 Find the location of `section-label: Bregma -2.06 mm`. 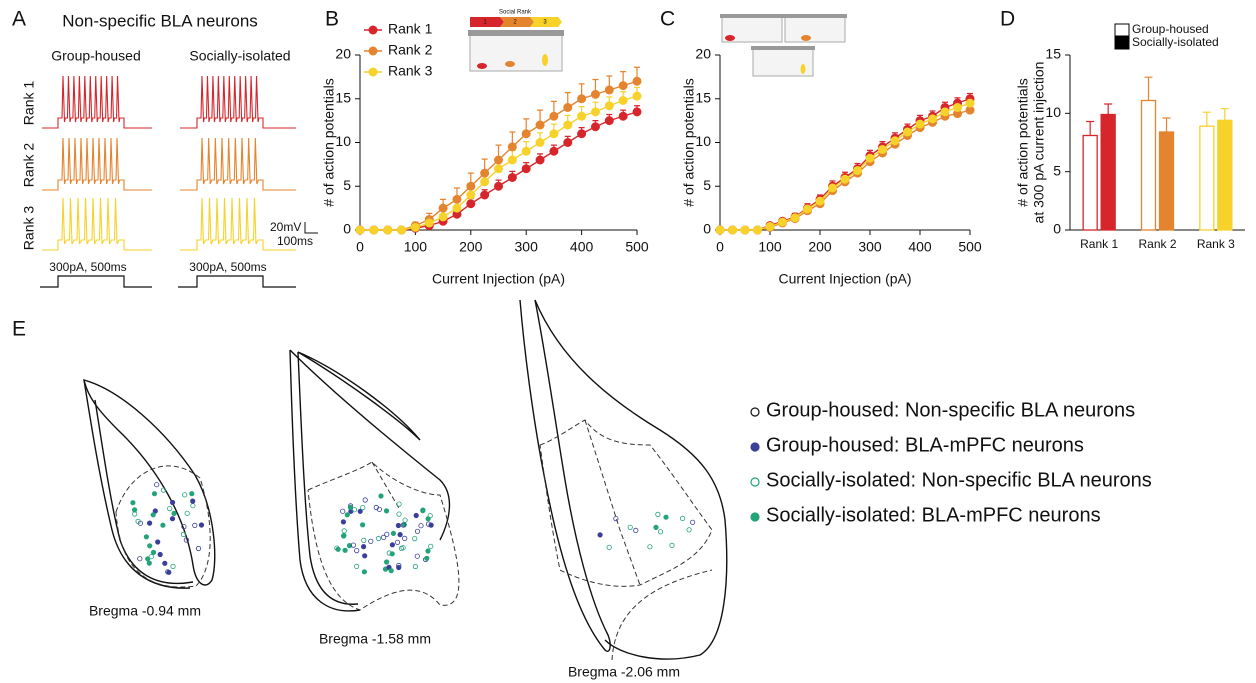

section-label: Bregma -2.06 mm is located at coordinates (624, 672).